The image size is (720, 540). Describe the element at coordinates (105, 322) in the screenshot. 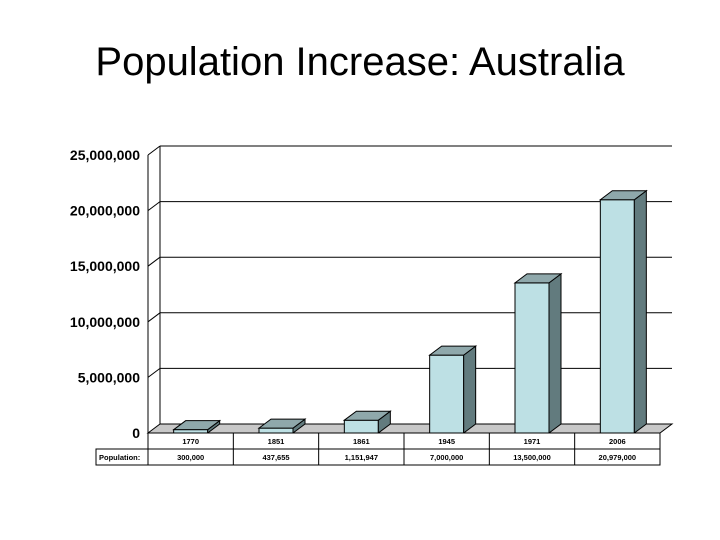

I see `y-tick-label: 10,000,000` at that location.